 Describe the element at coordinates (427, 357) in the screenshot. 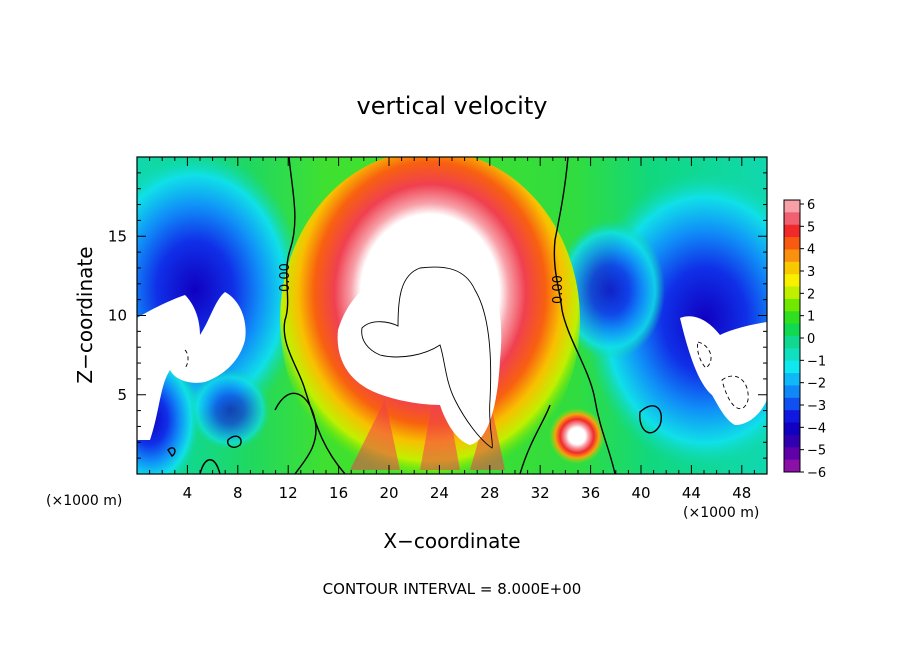

I see `core-contour` at that location.